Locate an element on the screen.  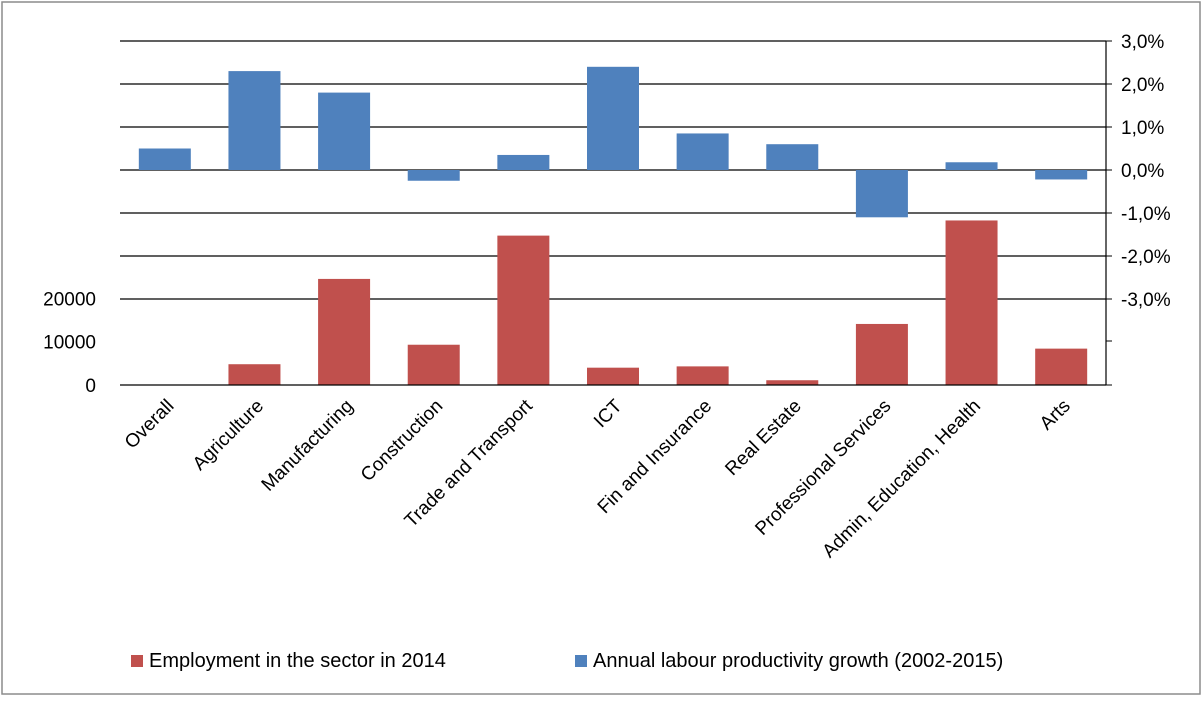
right-axis-tick-label: 3,0% is located at coordinates (1142, 42).